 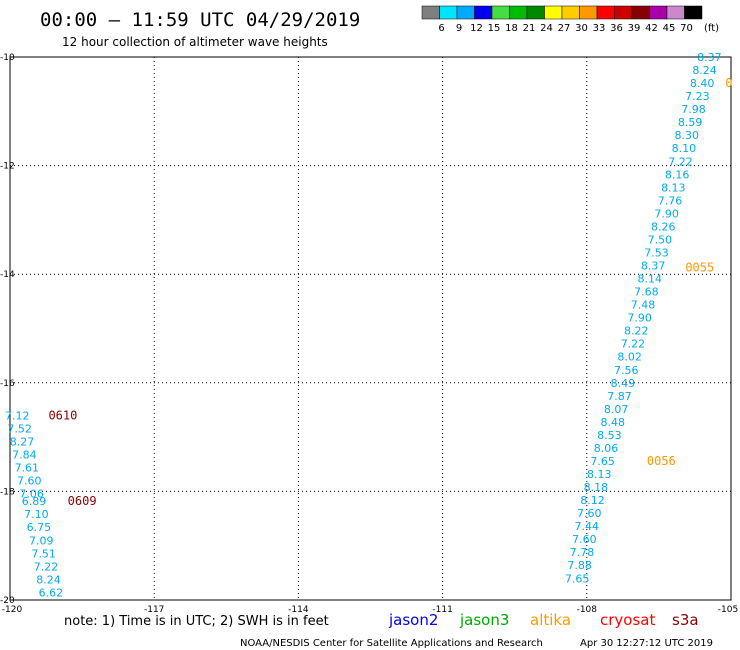 I want to click on color-scale-legend: 6 9 12 15 18 21 24 27 30 33 36 39 42 45 70, so click(x=562, y=19).